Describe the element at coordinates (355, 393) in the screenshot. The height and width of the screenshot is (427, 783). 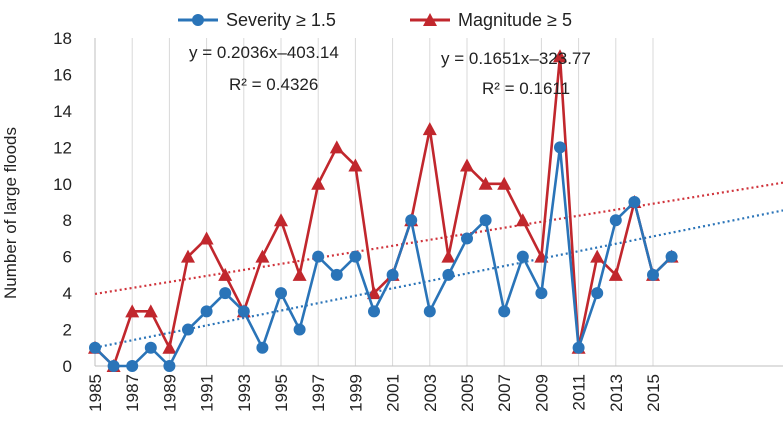
I see `x-tick-label-1999: 1999` at that location.